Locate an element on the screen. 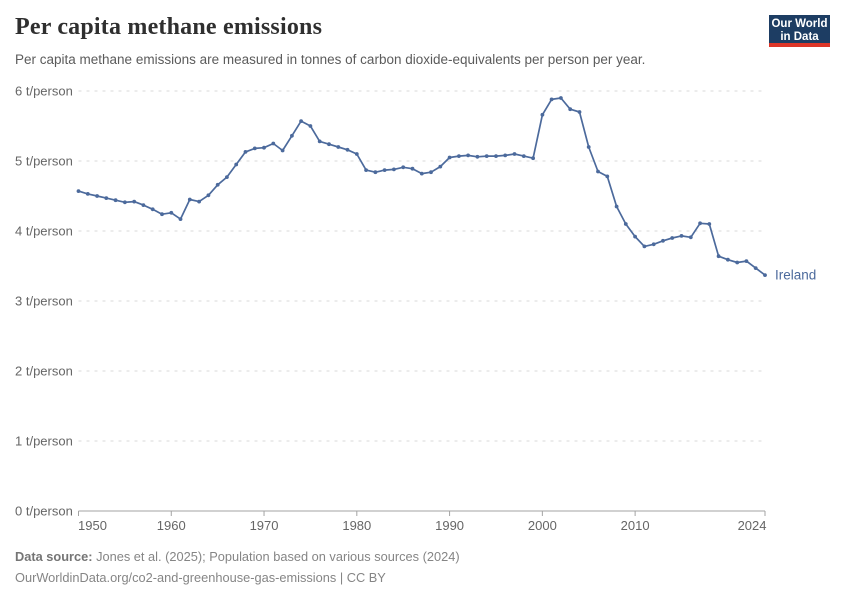 Image resolution: width=850 pixels, height=600 pixels. series-entity-label: Ireland is located at coordinates (795, 275).